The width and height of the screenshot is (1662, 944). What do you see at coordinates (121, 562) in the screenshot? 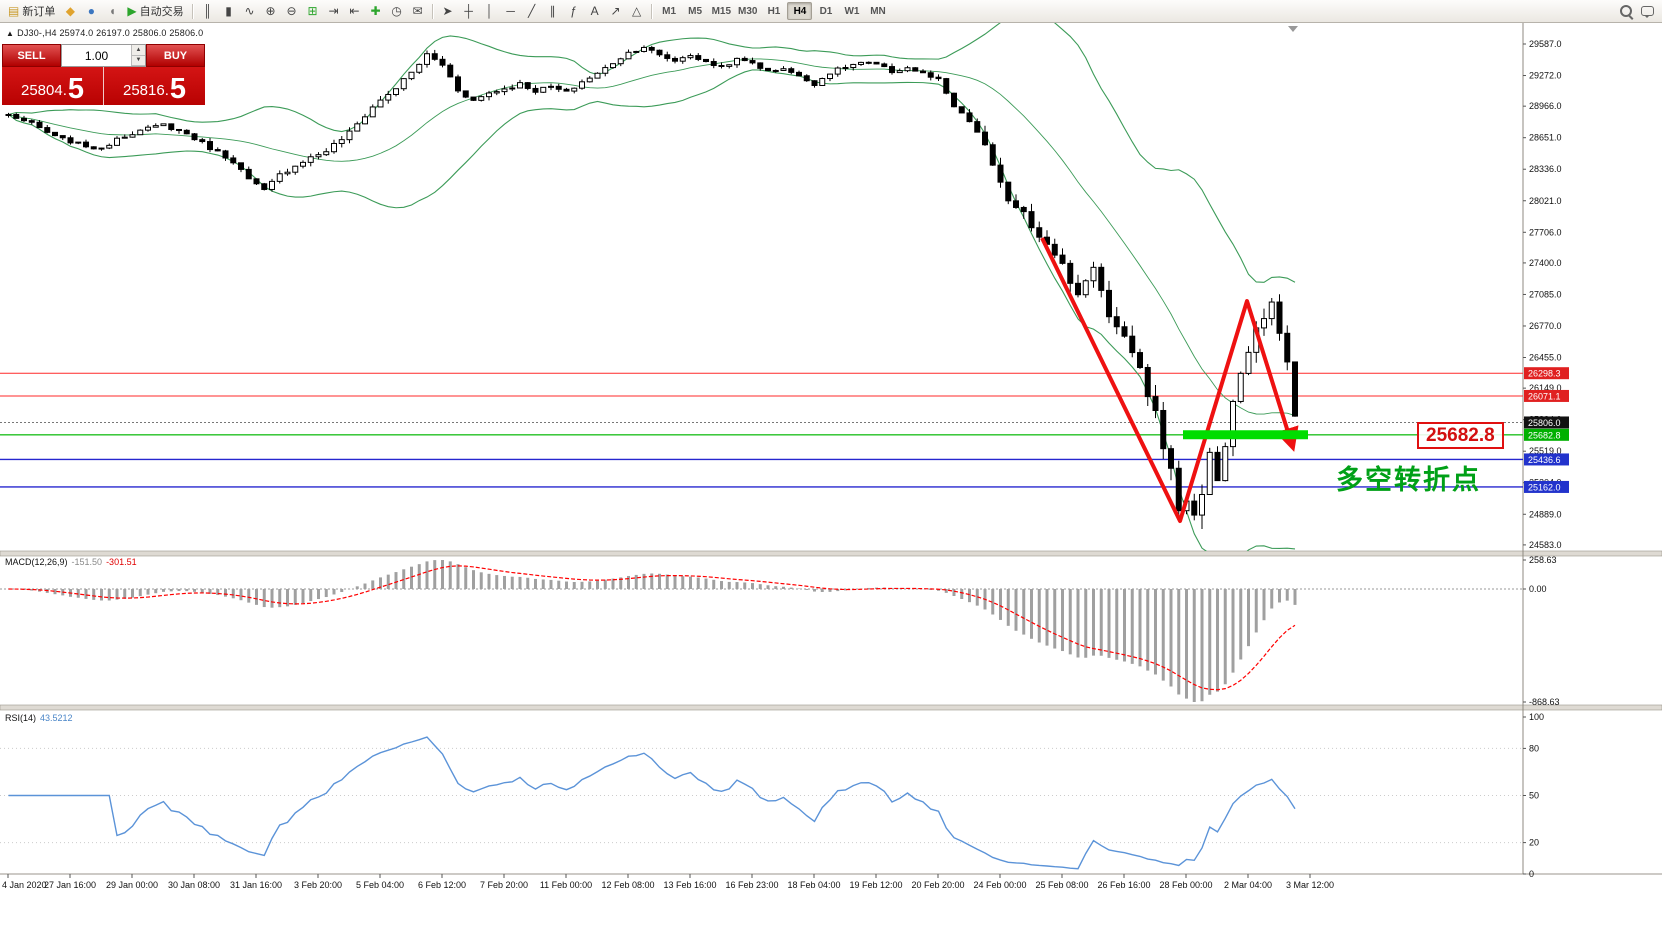
I see `macd-signal-value: -301.51` at bounding box center [121, 562].